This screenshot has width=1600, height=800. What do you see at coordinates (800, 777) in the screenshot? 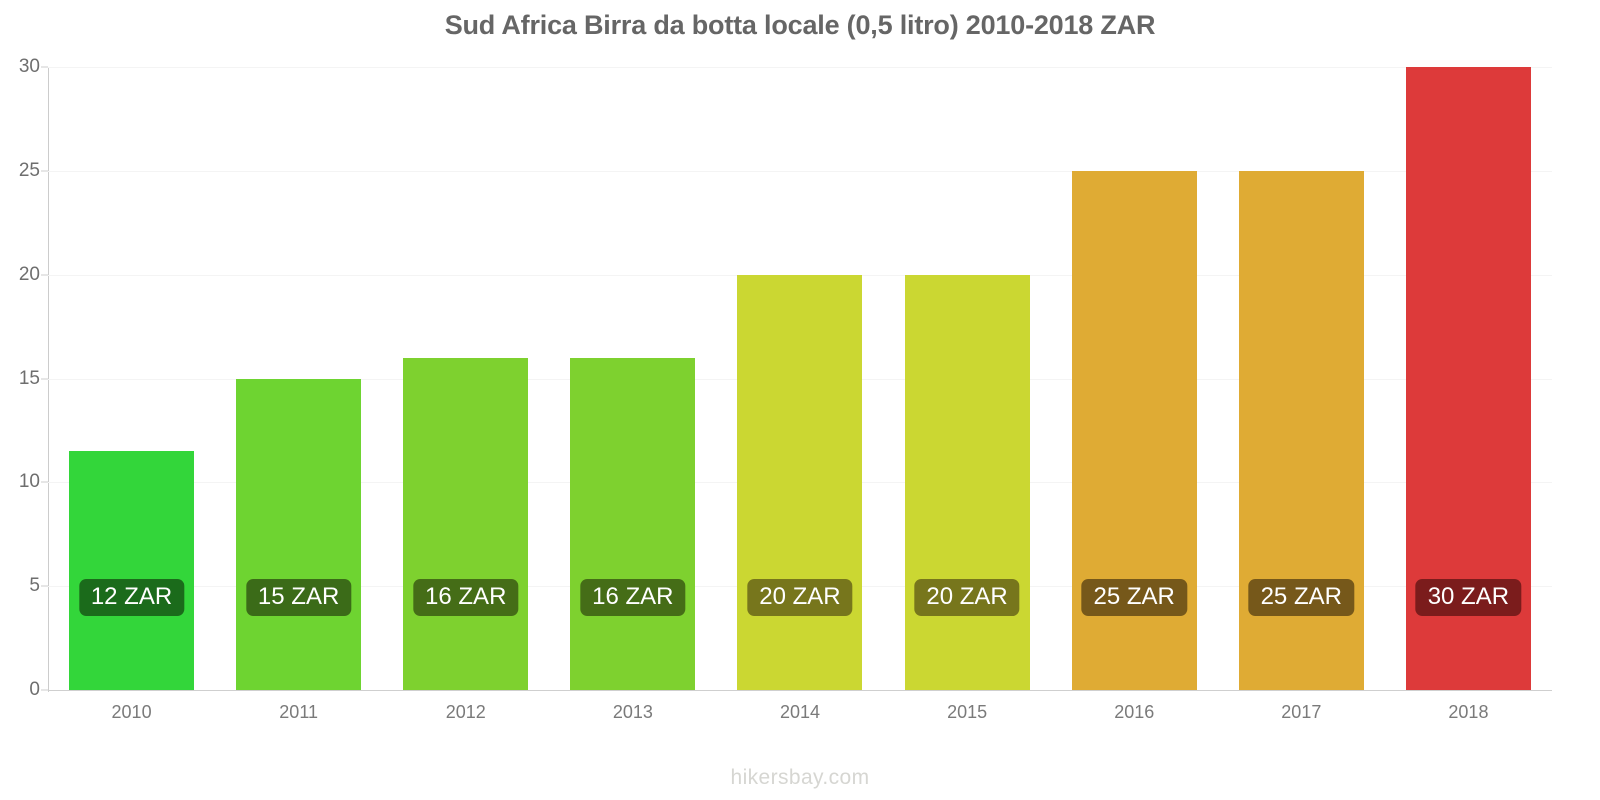
I see `footer-credit: hikersbay.com` at bounding box center [800, 777].